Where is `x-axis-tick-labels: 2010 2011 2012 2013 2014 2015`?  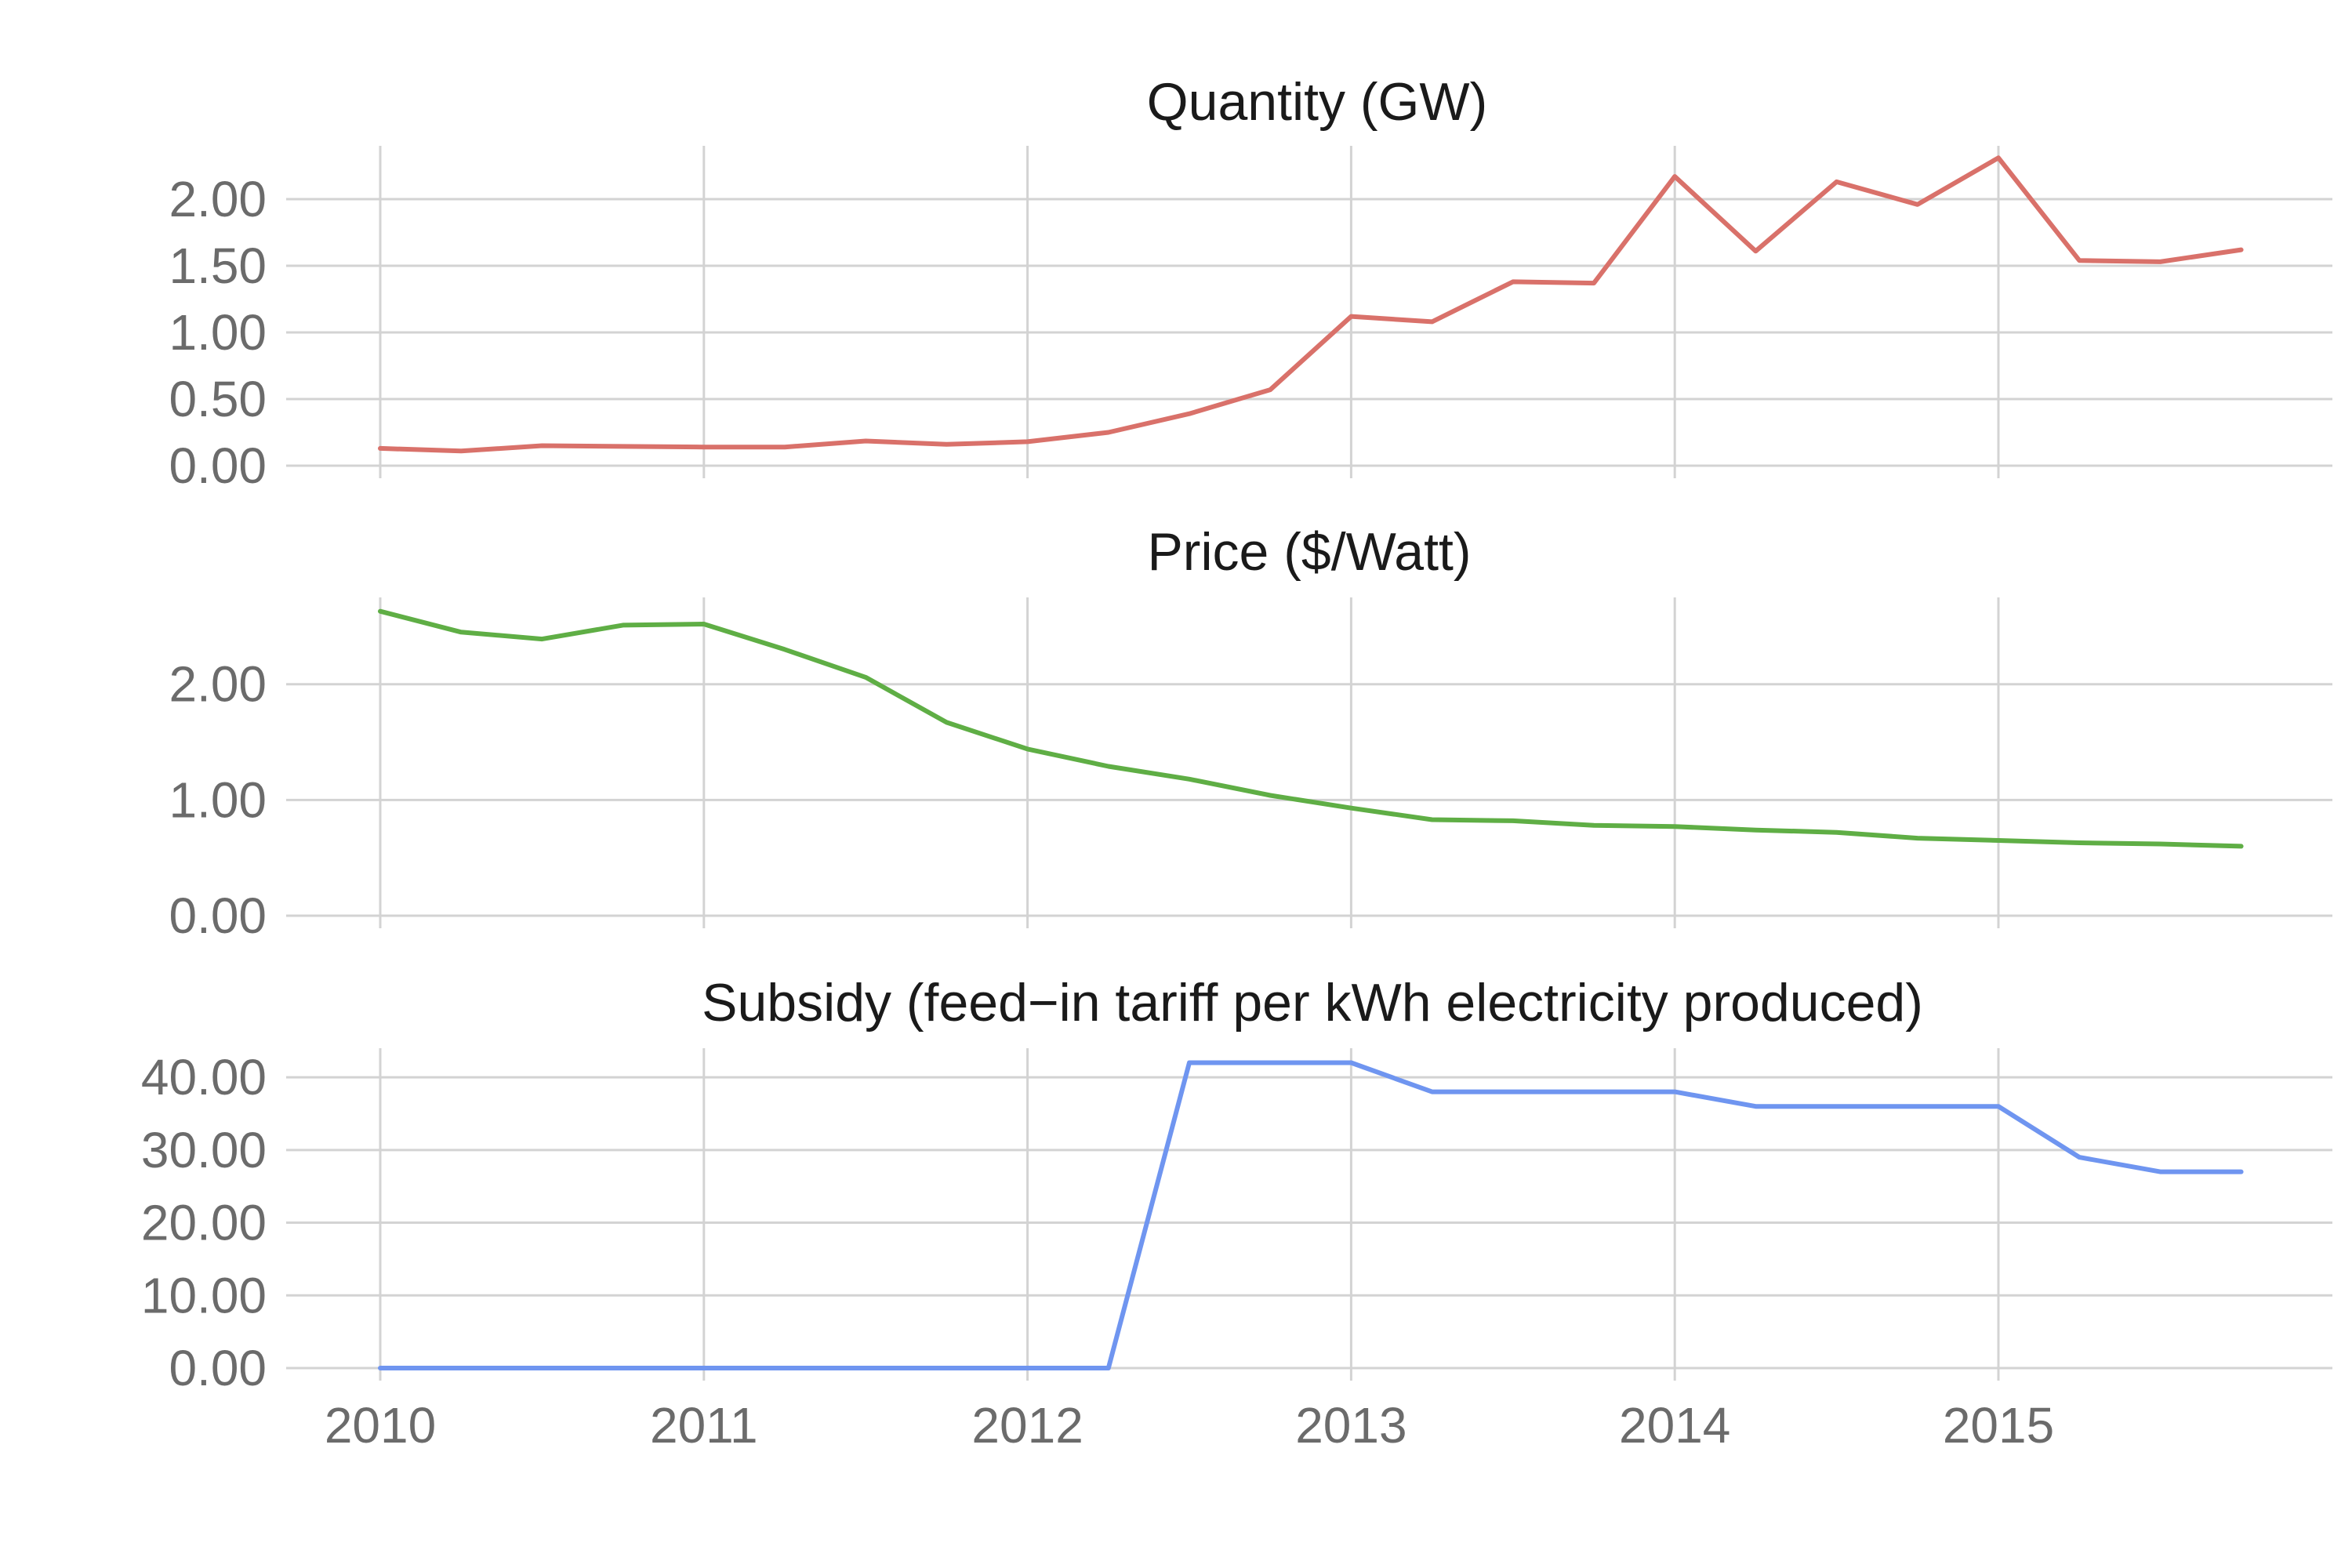 x-axis-tick-labels: 2010 2011 2012 2013 2014 2015 is located at coordinates (1189, 1425).